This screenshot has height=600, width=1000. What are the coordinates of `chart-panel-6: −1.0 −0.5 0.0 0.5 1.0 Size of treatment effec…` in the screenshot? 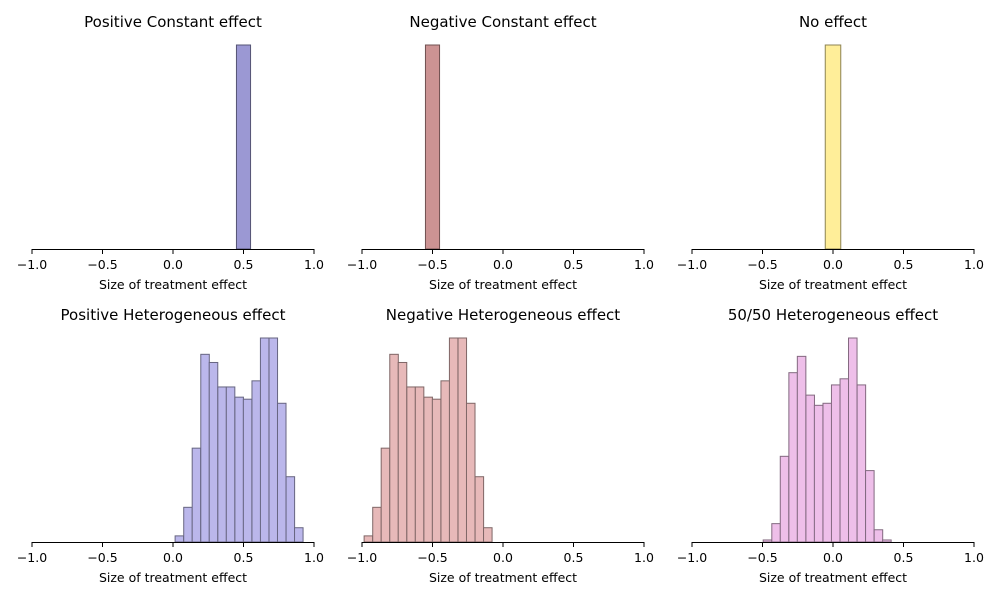 It's located at (830, 445).